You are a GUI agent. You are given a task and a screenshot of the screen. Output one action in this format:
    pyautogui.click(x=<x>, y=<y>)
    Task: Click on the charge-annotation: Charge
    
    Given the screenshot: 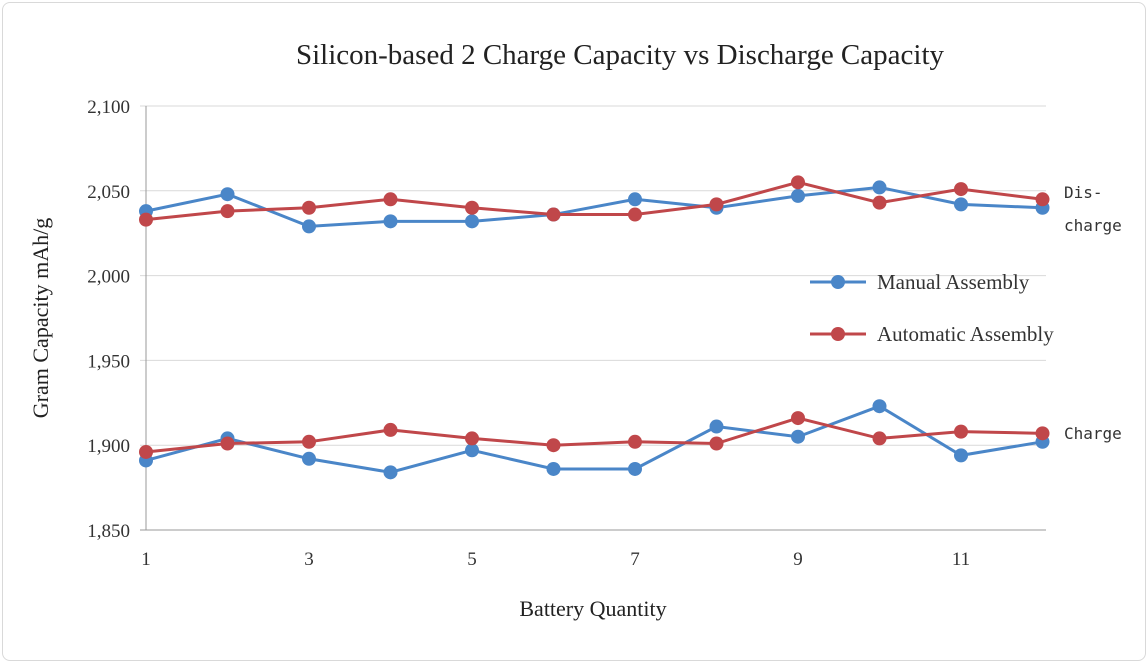 What is the action you would take?
    pyautogui.click(x=1093, y=433)
    